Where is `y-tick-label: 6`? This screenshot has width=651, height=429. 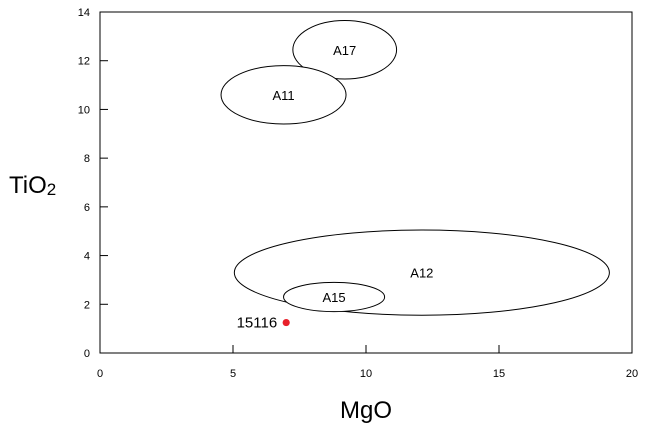
y-tick-label: 6 is located at coordinates (87, 208).